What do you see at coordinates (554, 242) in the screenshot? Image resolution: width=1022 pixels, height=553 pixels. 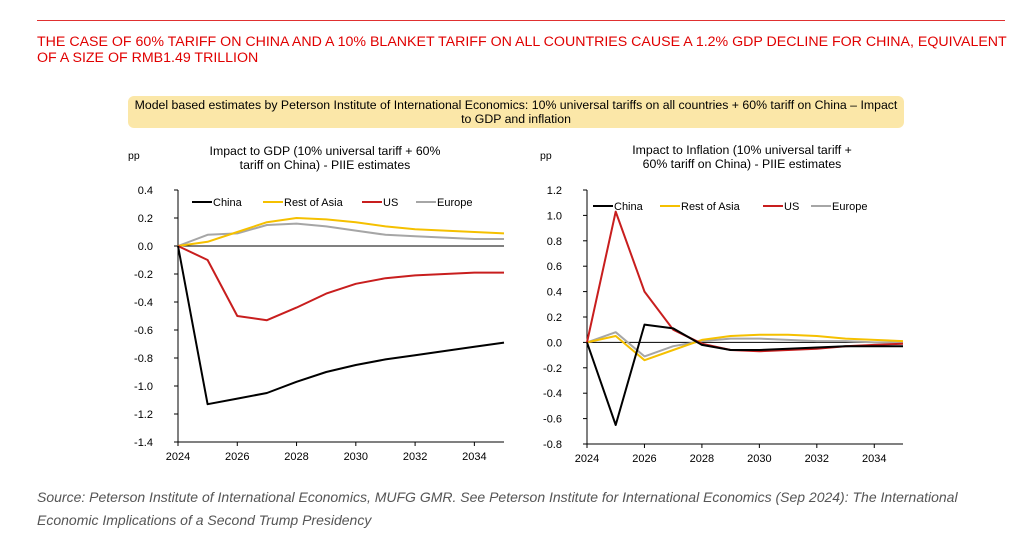 I see `inflation-y-tick-label: 0.8` at bounding box center [554, 242].